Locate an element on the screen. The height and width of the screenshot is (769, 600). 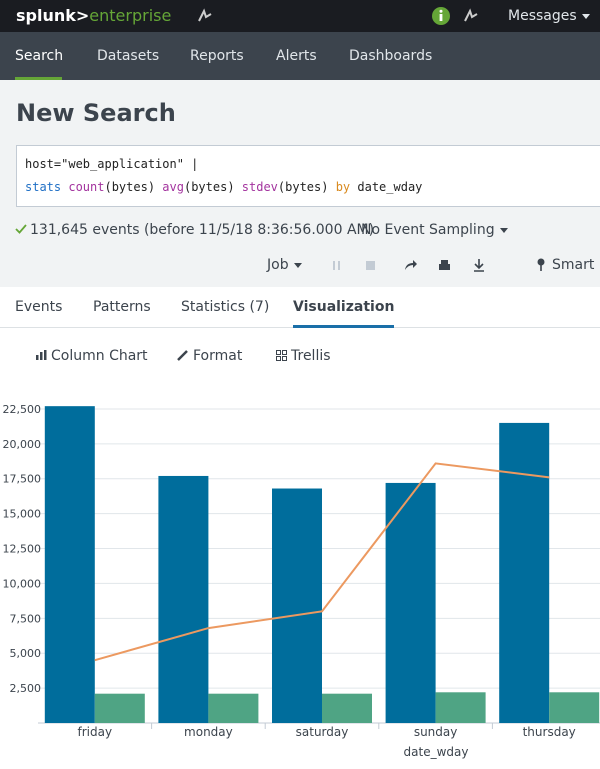
tab: Visualization is located at coordinates (344, 313).